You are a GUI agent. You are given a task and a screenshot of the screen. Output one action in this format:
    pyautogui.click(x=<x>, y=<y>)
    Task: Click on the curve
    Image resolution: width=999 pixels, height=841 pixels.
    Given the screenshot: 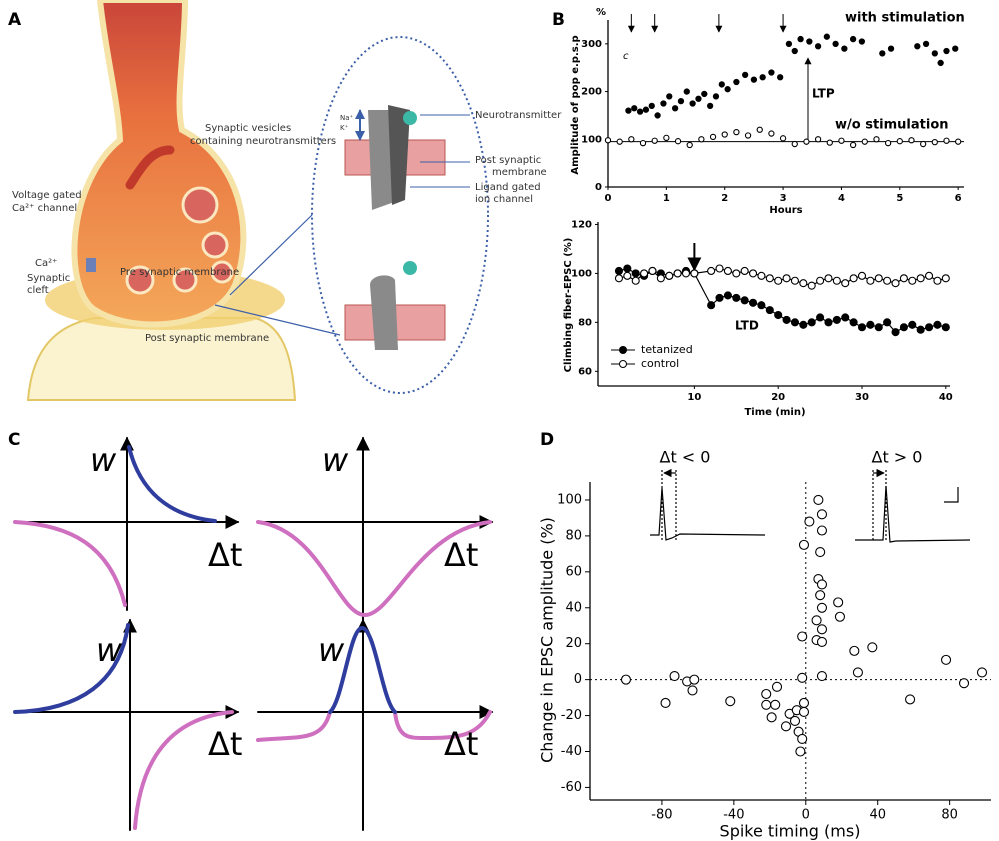 What is the action you would take?
    pyautogui.click(x=172, y=484)
    